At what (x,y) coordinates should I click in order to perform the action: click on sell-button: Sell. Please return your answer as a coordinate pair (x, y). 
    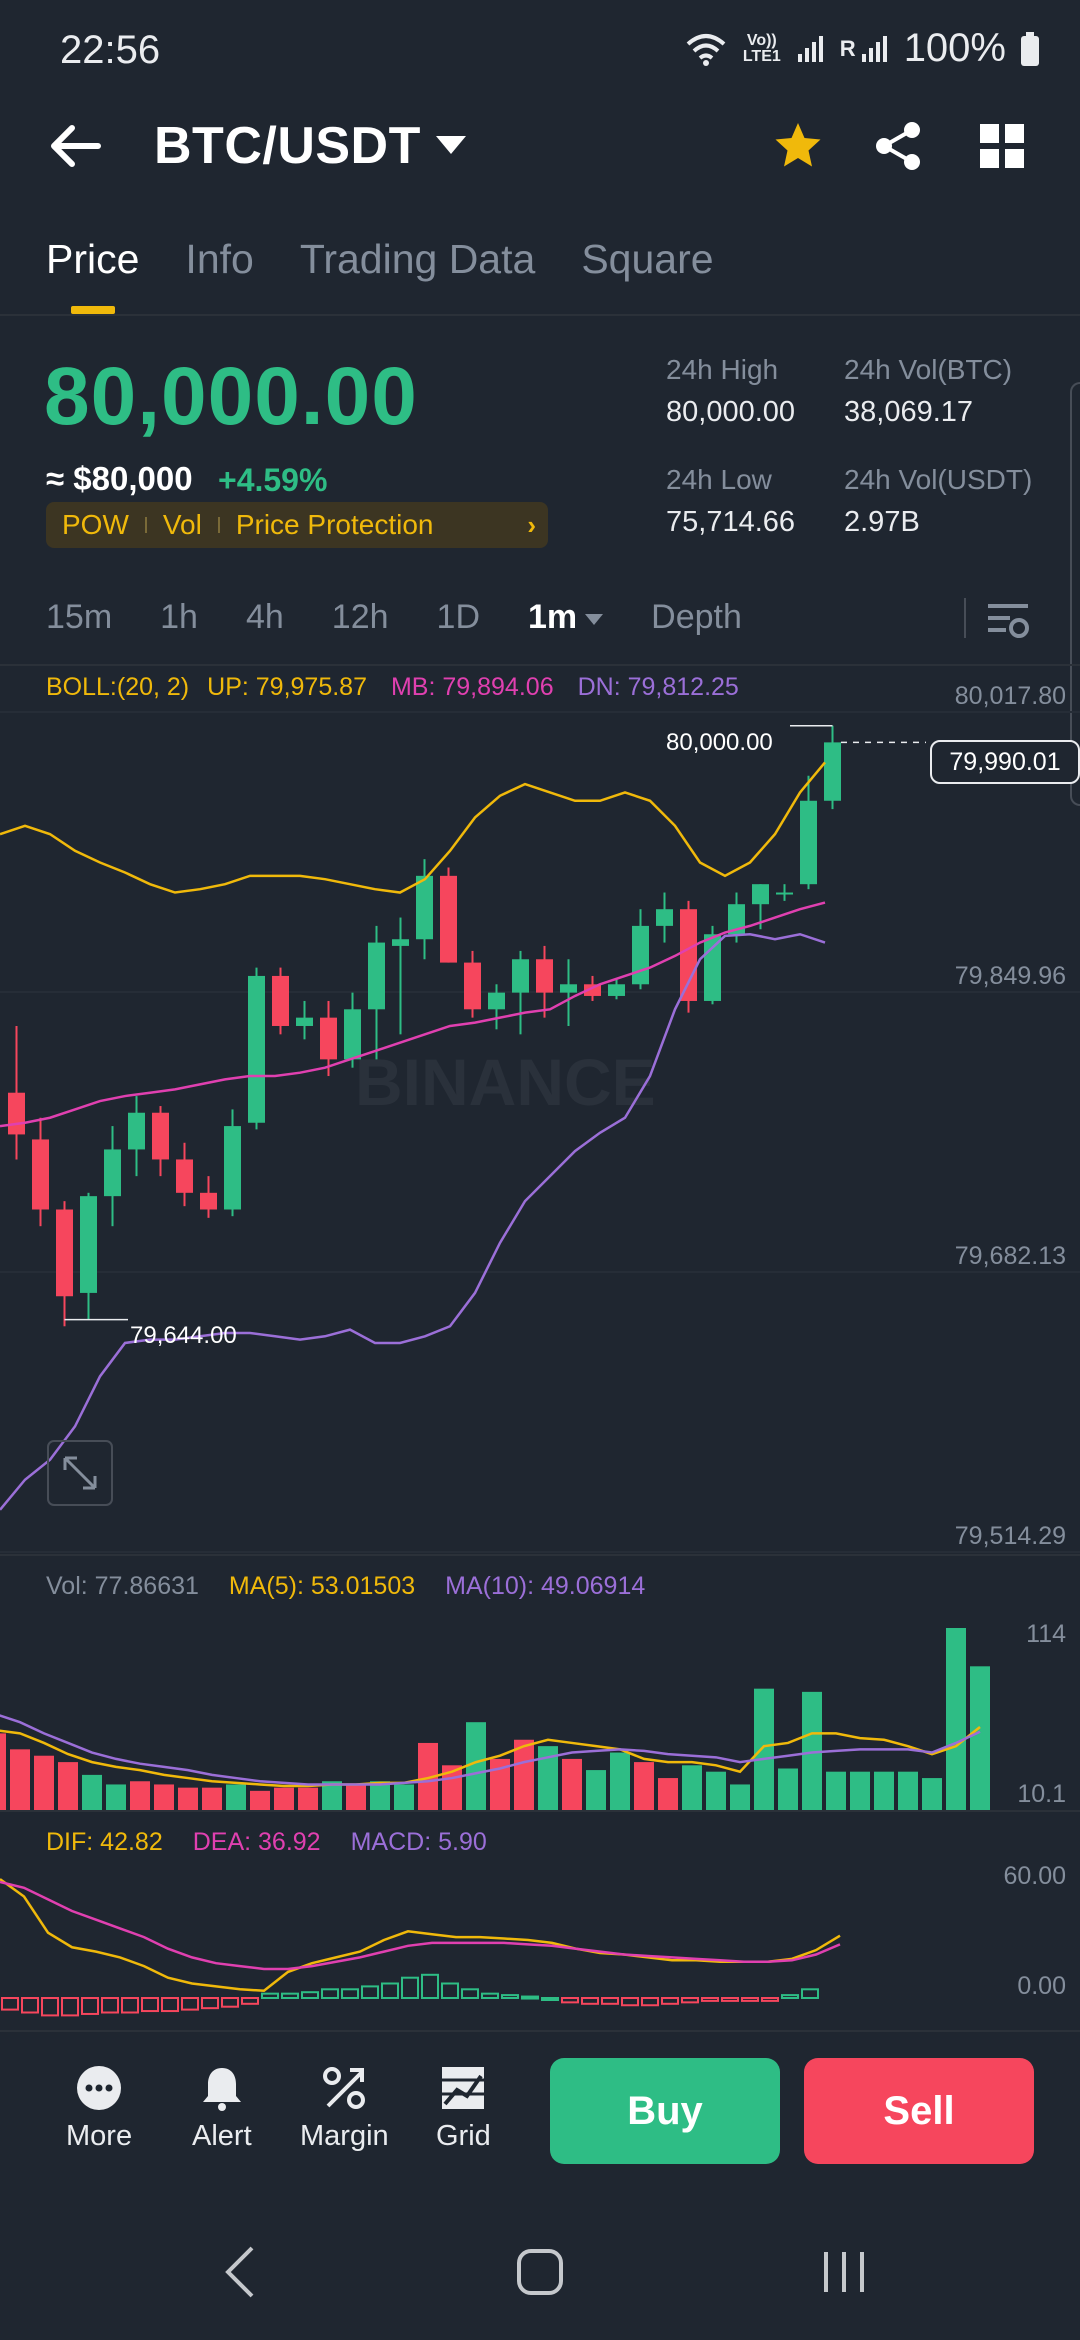
    Looking at the image, I should click on (919, 2111).